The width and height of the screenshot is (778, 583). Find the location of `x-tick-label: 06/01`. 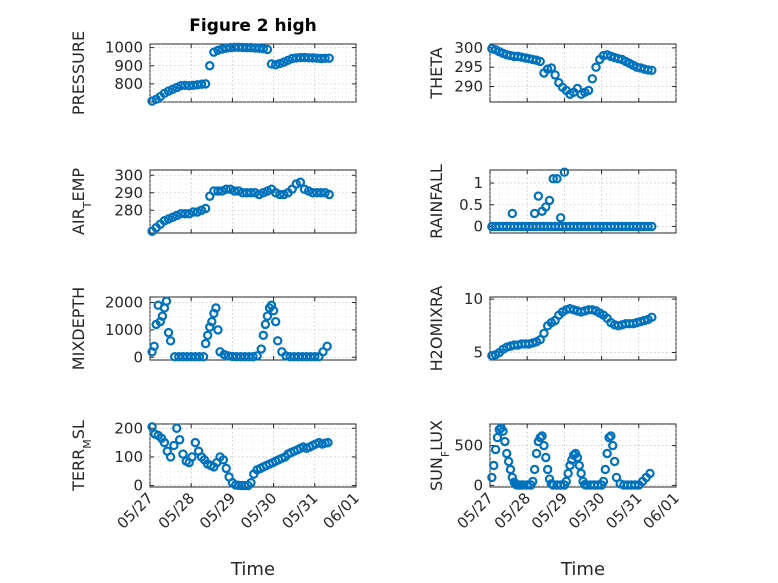

x-tick-label: 06/01 is located at coordinates (661, 510).